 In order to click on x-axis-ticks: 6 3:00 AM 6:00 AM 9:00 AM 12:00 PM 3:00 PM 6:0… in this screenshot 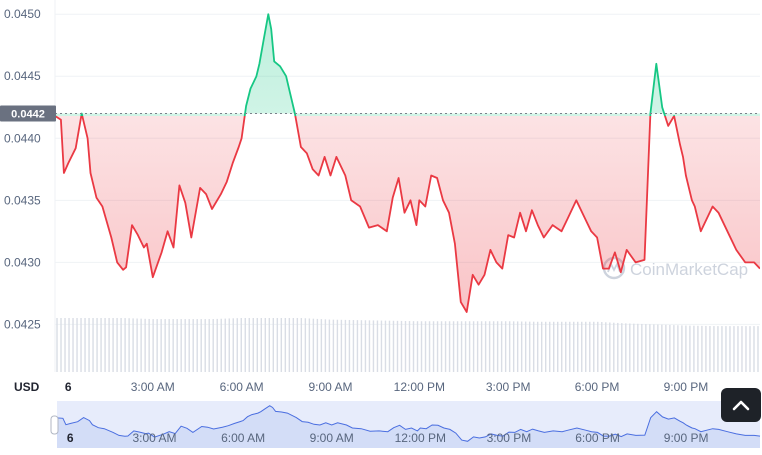, I will do `click(386, 387)`.